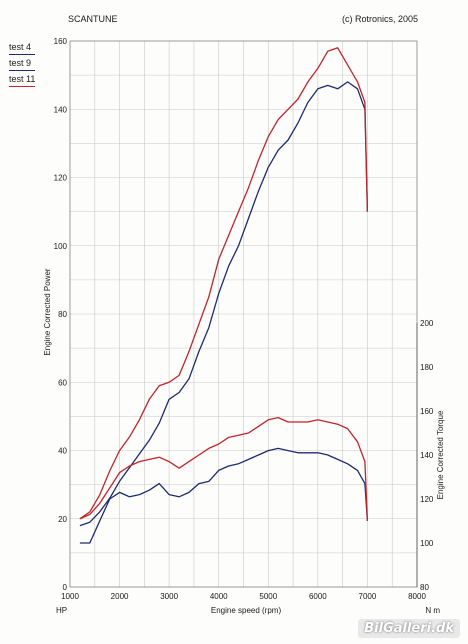 Image resolution: width=468 pixels, height=644 pixels. What do you see at coordinates (427, 367) in the screenshot?
I see `y2-tick-label: 180` at bounding box center [427, 367].